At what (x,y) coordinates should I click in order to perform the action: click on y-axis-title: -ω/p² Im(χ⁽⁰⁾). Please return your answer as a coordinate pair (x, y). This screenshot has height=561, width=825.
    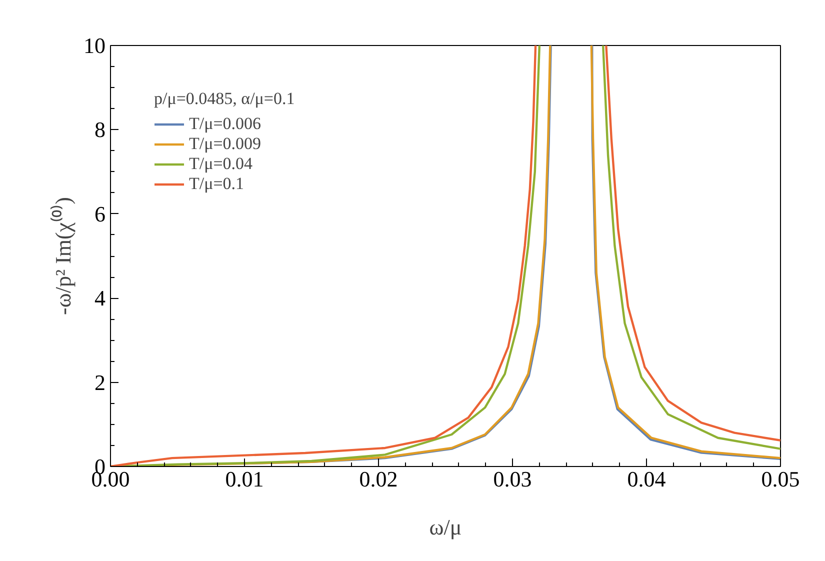
    Looking at the image, I should click on (63, 256).